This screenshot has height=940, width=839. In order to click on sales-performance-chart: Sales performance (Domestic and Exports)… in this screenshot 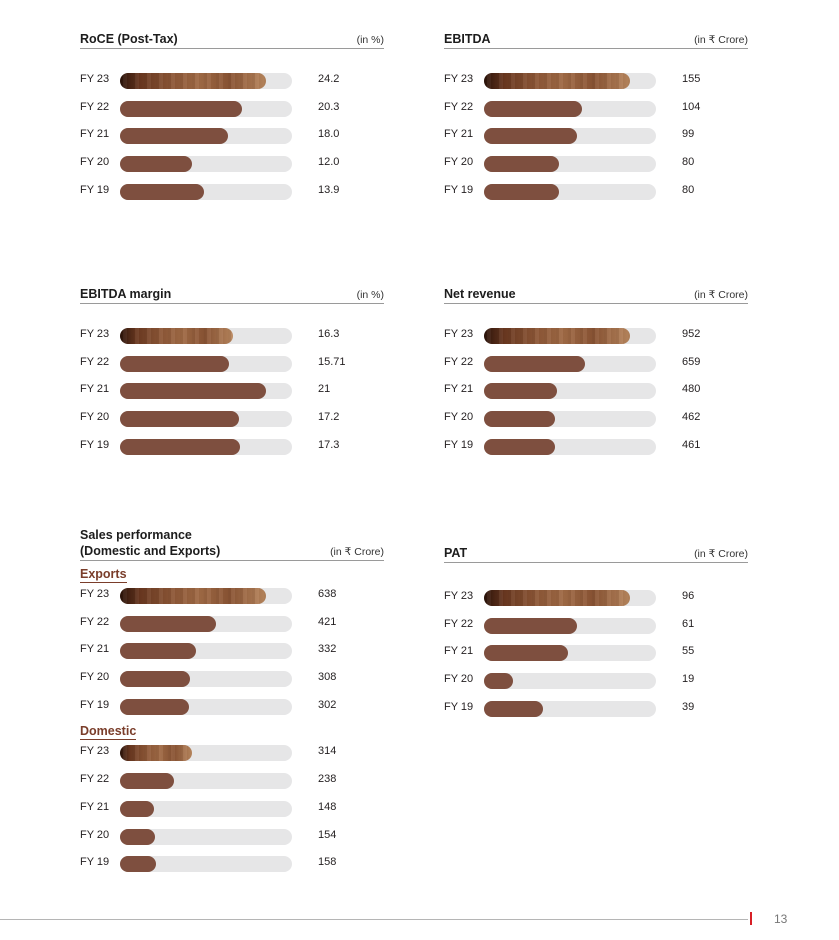, I will do `click(232, 703)`.